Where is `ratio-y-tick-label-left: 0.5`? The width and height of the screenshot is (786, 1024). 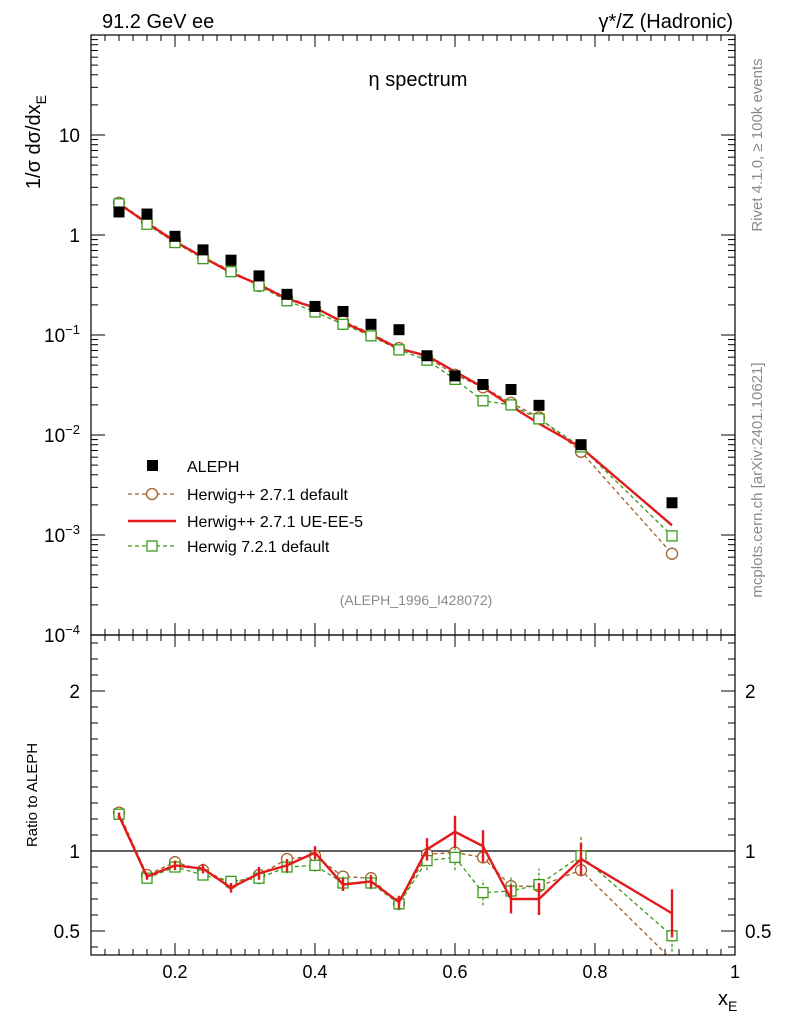 ratio-y-tick-label-left: 0.5 is located at coordinates (67, 932).